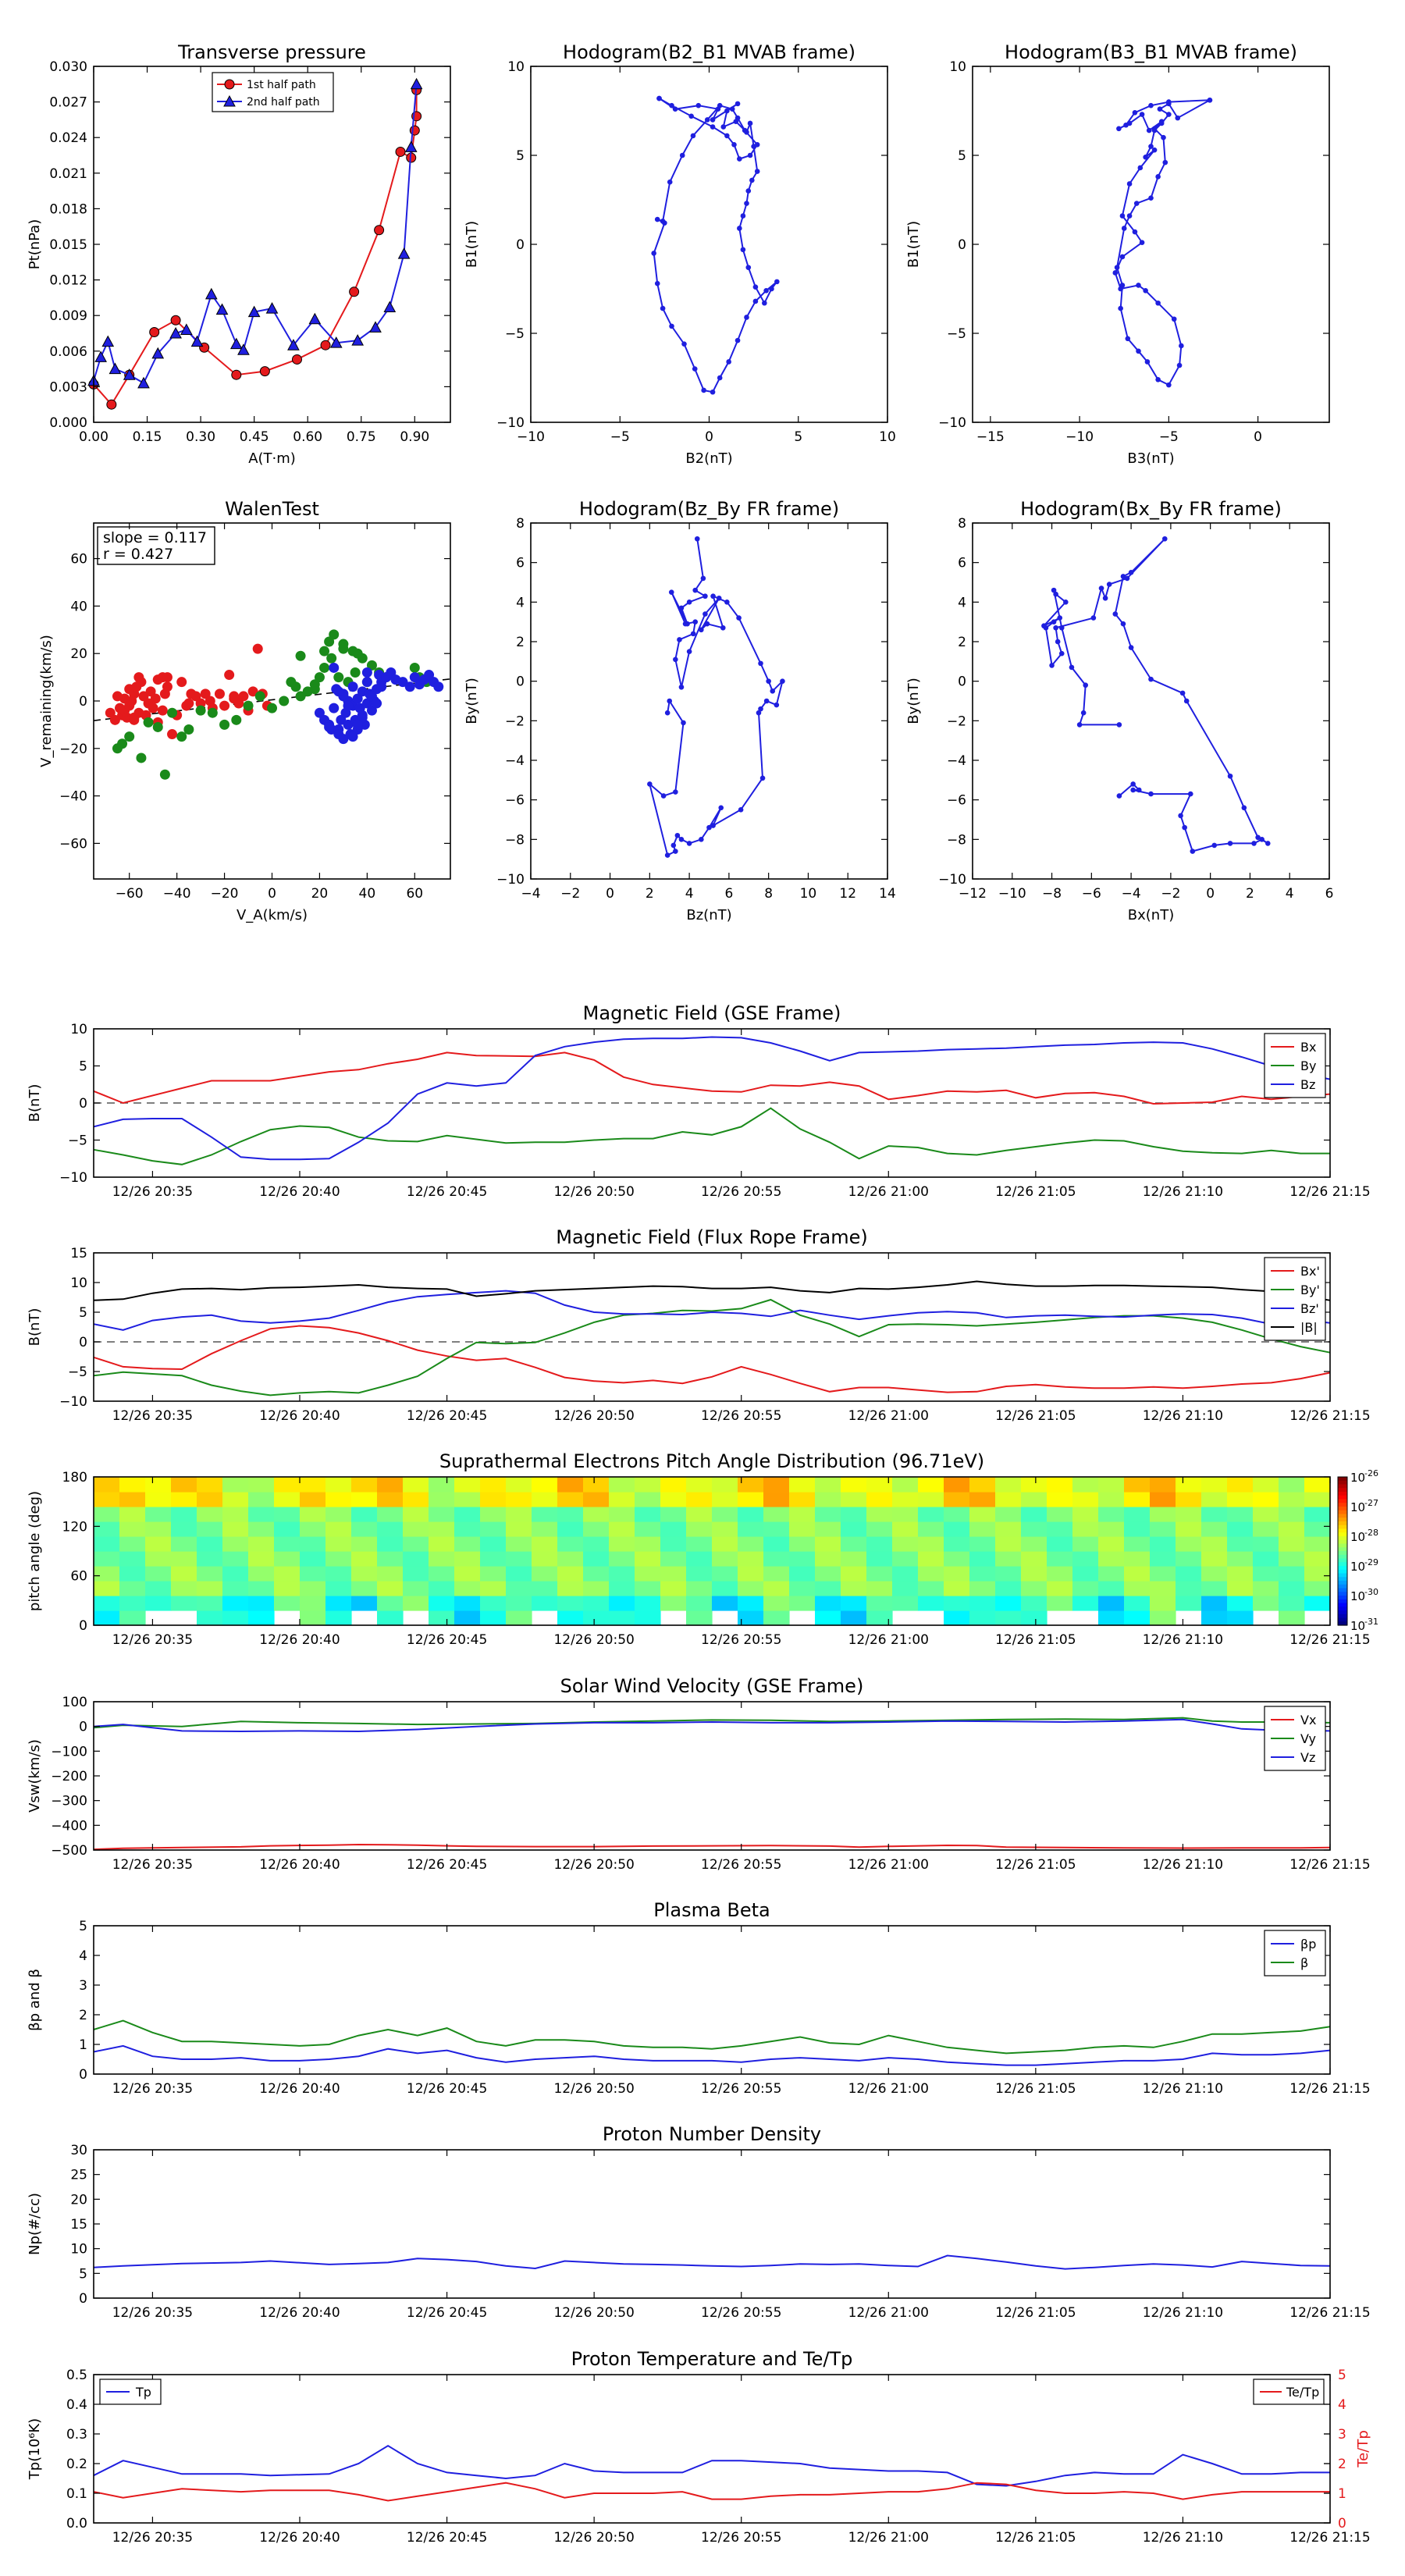  Describe the element at coordinates (1162, 242) in the screenshot. I see `series-line-blue` at that location.